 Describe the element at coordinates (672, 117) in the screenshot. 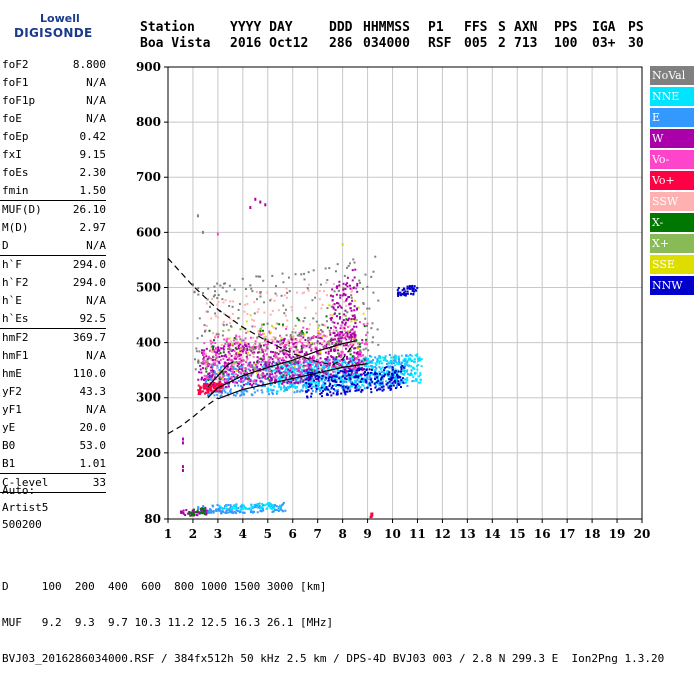

I see `legend-item-e: E` at that location.